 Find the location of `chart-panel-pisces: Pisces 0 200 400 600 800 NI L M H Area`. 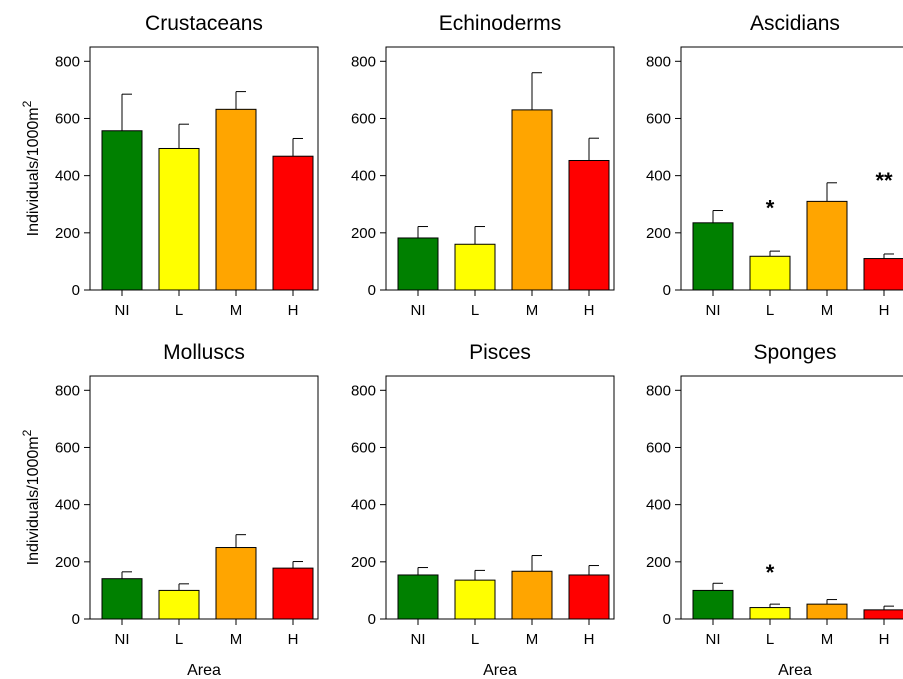

chart-panel-pisces: Pisces 0 200 400 600 800 NI L M H Area is located at coordinates (483, 510).